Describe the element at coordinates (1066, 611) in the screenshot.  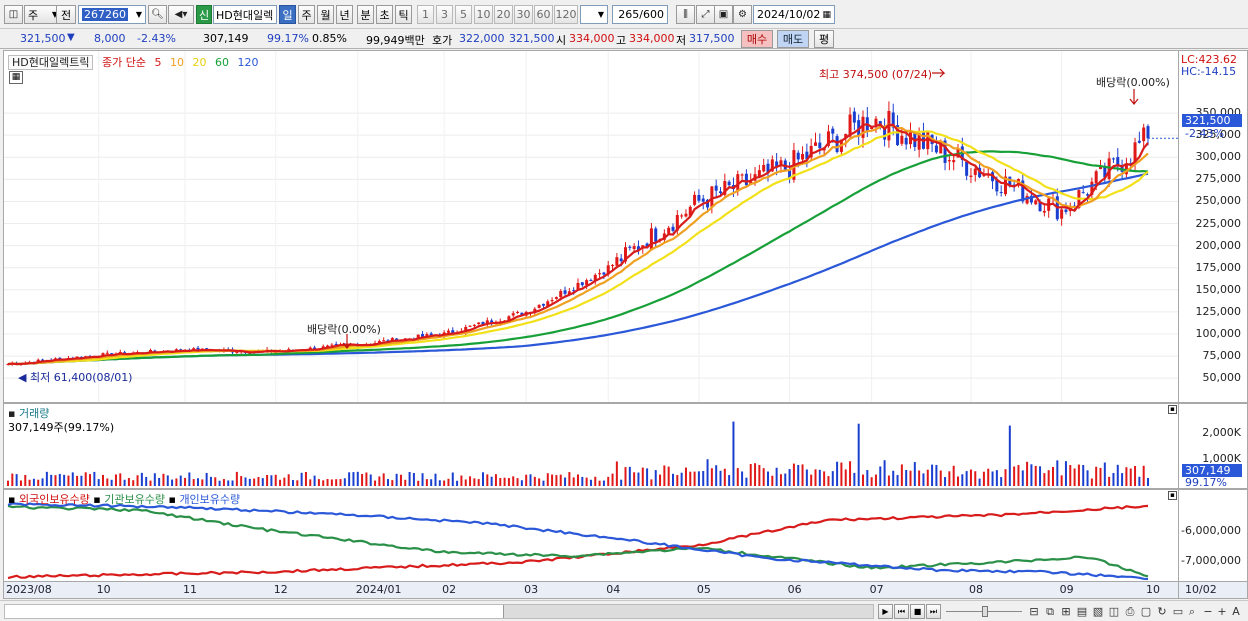
I see `compare-icon: ⊞` at that location.